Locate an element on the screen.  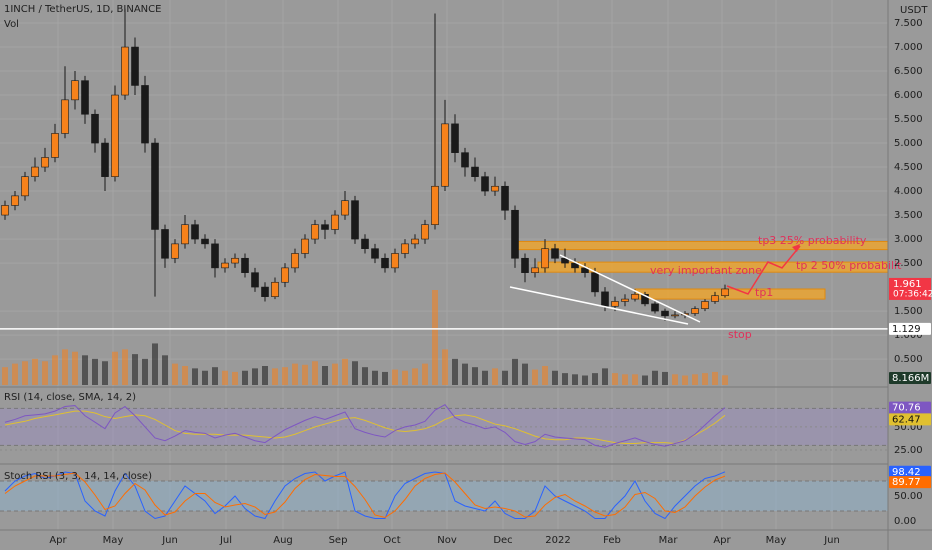
badge-label: 8.166M is located at coordinates (910, 378).